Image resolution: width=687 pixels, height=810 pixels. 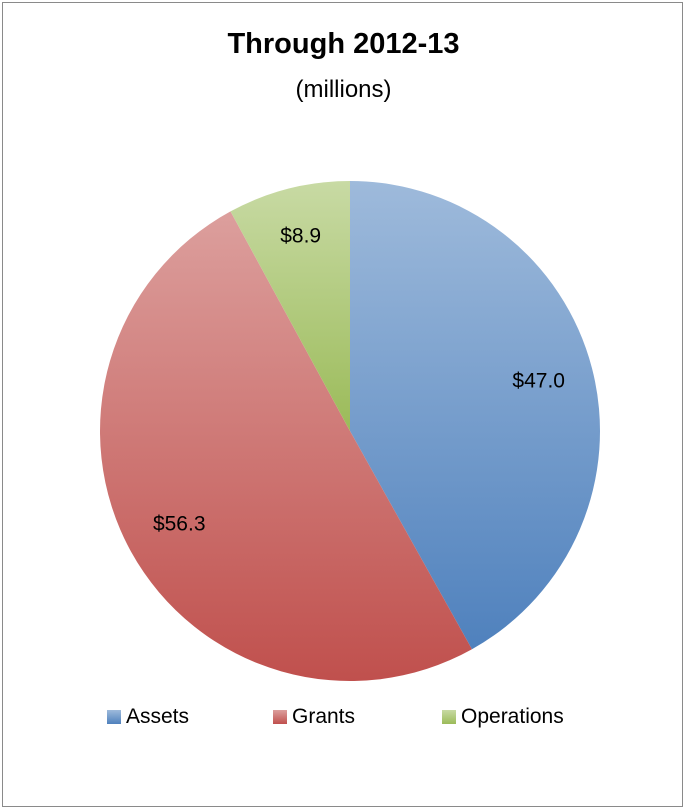 I want to click on legend-label-grants: Grants, so click(x=324, y=716).